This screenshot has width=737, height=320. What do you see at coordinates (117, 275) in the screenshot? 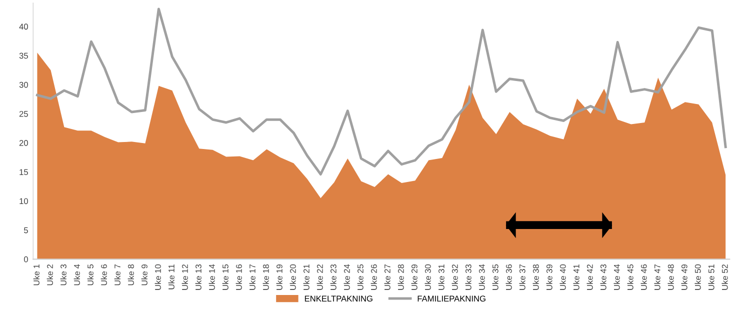
I see `x-tick-label: Uke 7` at bounding box center [117, 275].